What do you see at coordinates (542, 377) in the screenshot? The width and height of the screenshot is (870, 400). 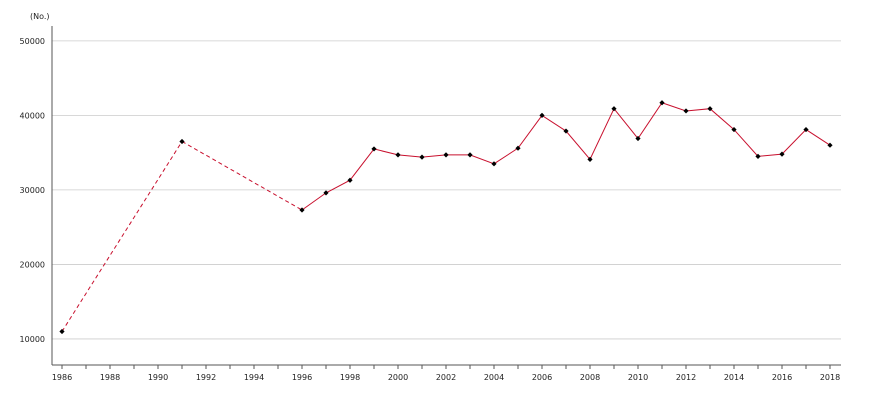 I see `x-tick-label-2006: 2006` at bounding box center [542, 377].